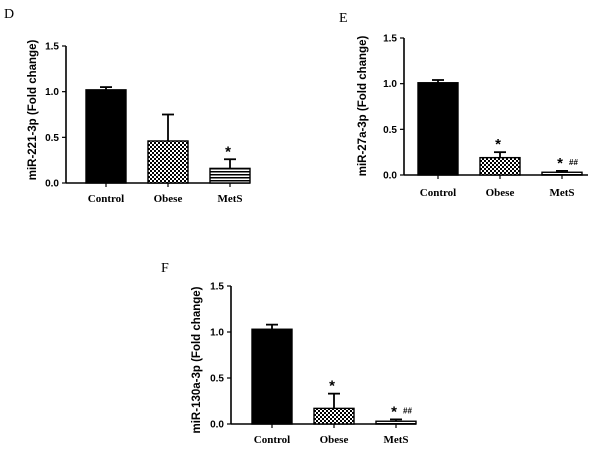  Describe the element at coordinates (168, 135) in the screenshot. I see `panel-d-bars: *` at that location.